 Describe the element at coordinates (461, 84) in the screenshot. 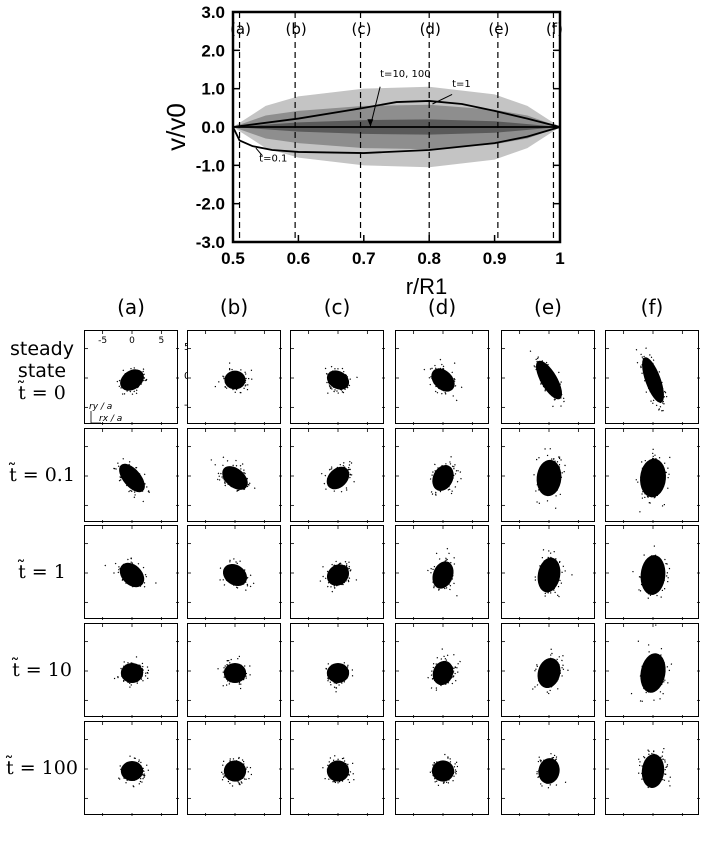

I see `annotation-1: t=1` at that location.